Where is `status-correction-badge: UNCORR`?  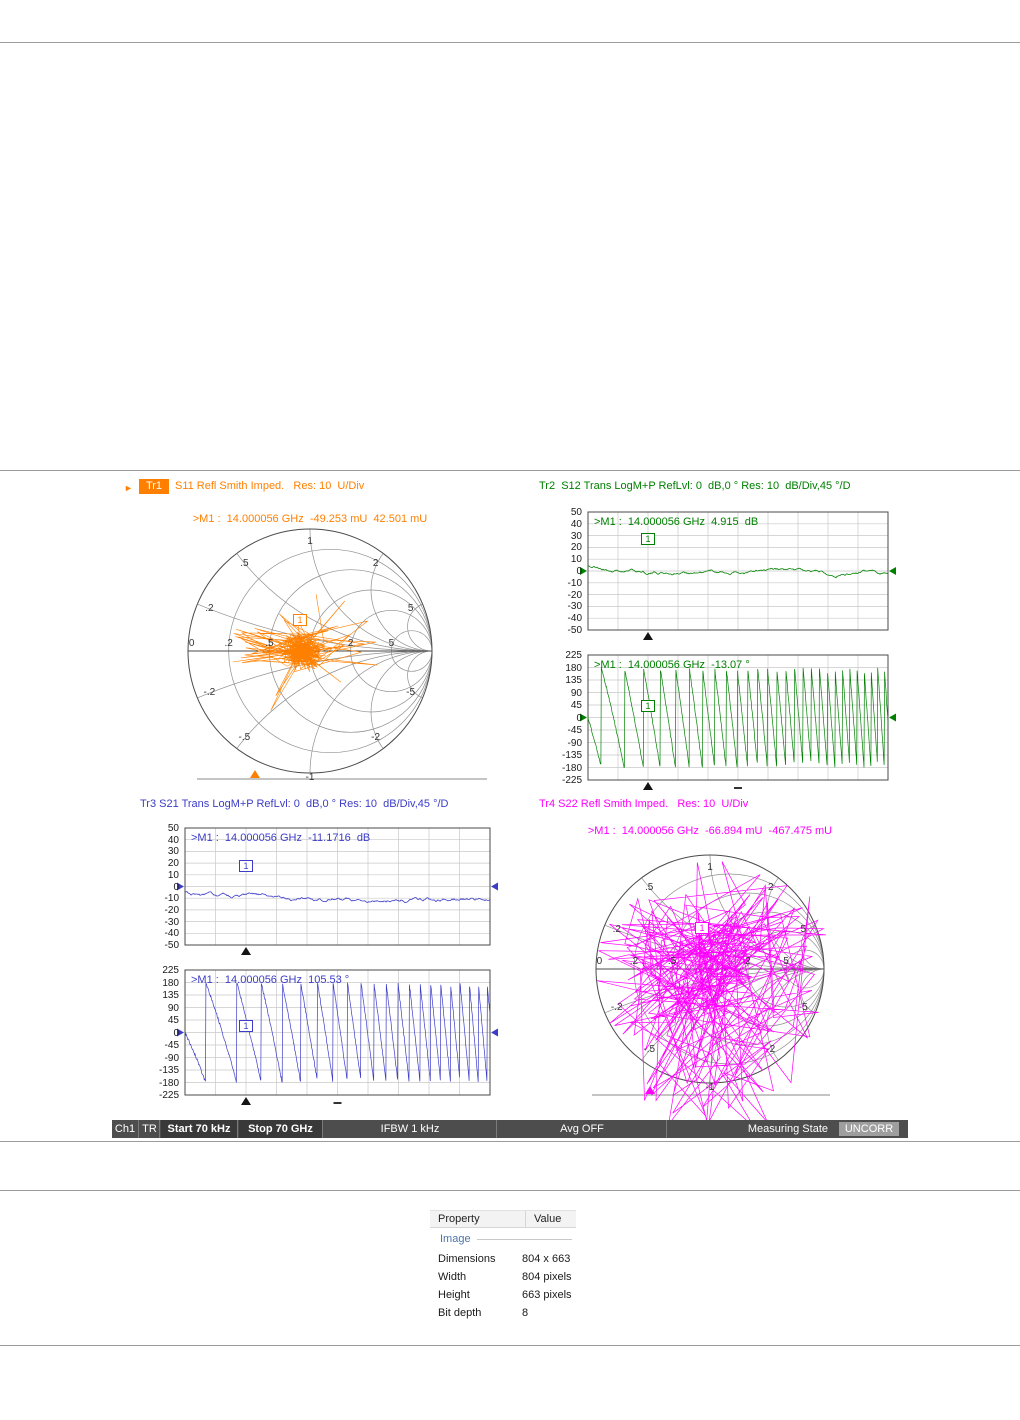
status-correction-badge: UNCORR is located at coordinates (869, 1129).